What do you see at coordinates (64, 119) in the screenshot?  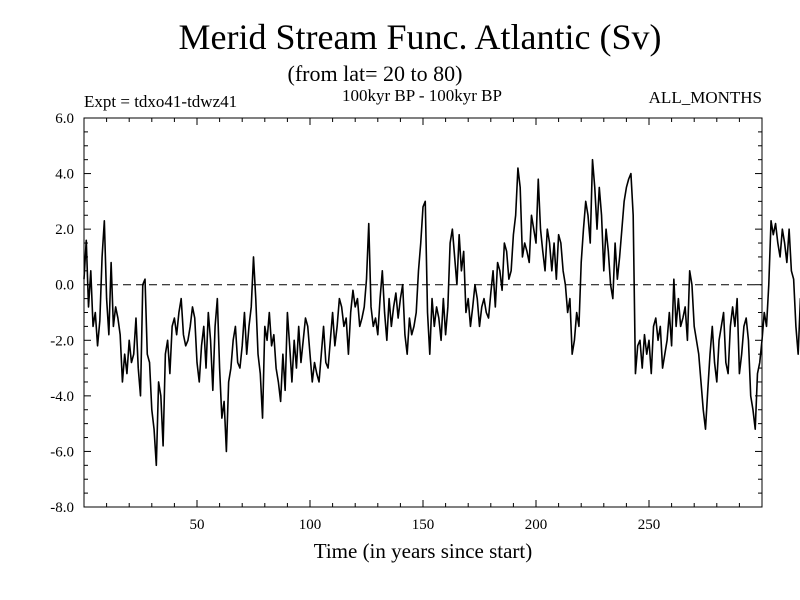 I see `y-tick-label: 6.0` at bounding box center [64, 119].